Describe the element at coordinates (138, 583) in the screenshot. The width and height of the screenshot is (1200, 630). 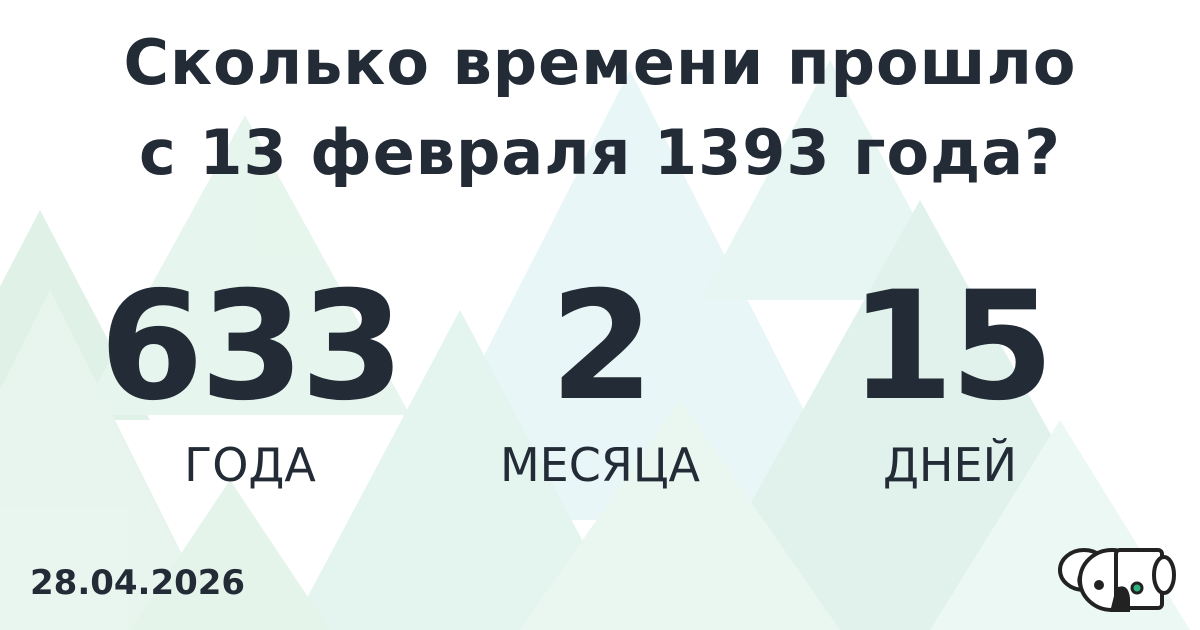
I see `current-date: 28.04.2026` at that location.